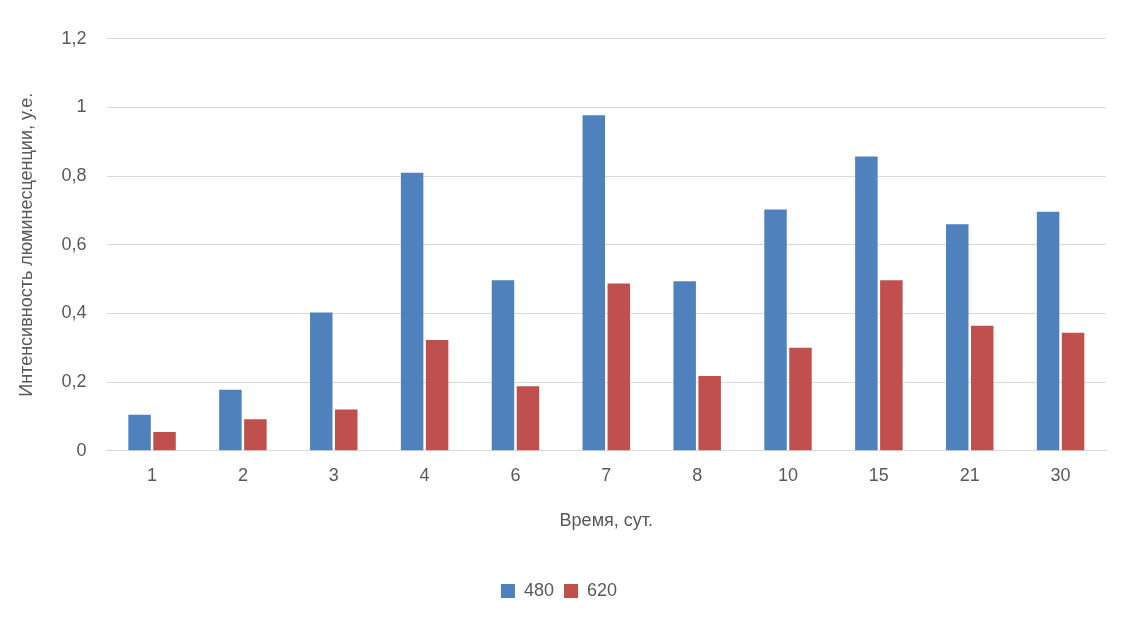  I want to click on x-tick-label: 1, so click(152, 474).